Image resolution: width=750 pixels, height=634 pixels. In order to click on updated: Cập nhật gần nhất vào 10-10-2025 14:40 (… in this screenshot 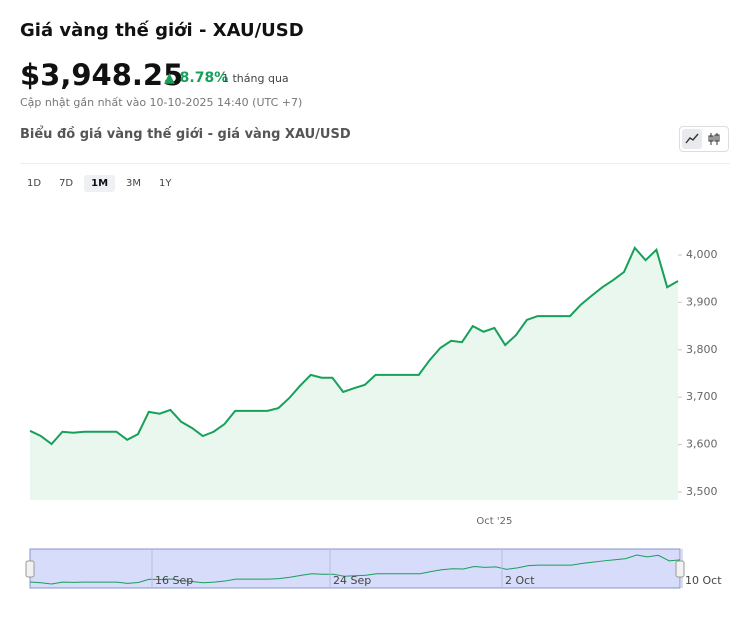, I will do `click(161, 102)`.